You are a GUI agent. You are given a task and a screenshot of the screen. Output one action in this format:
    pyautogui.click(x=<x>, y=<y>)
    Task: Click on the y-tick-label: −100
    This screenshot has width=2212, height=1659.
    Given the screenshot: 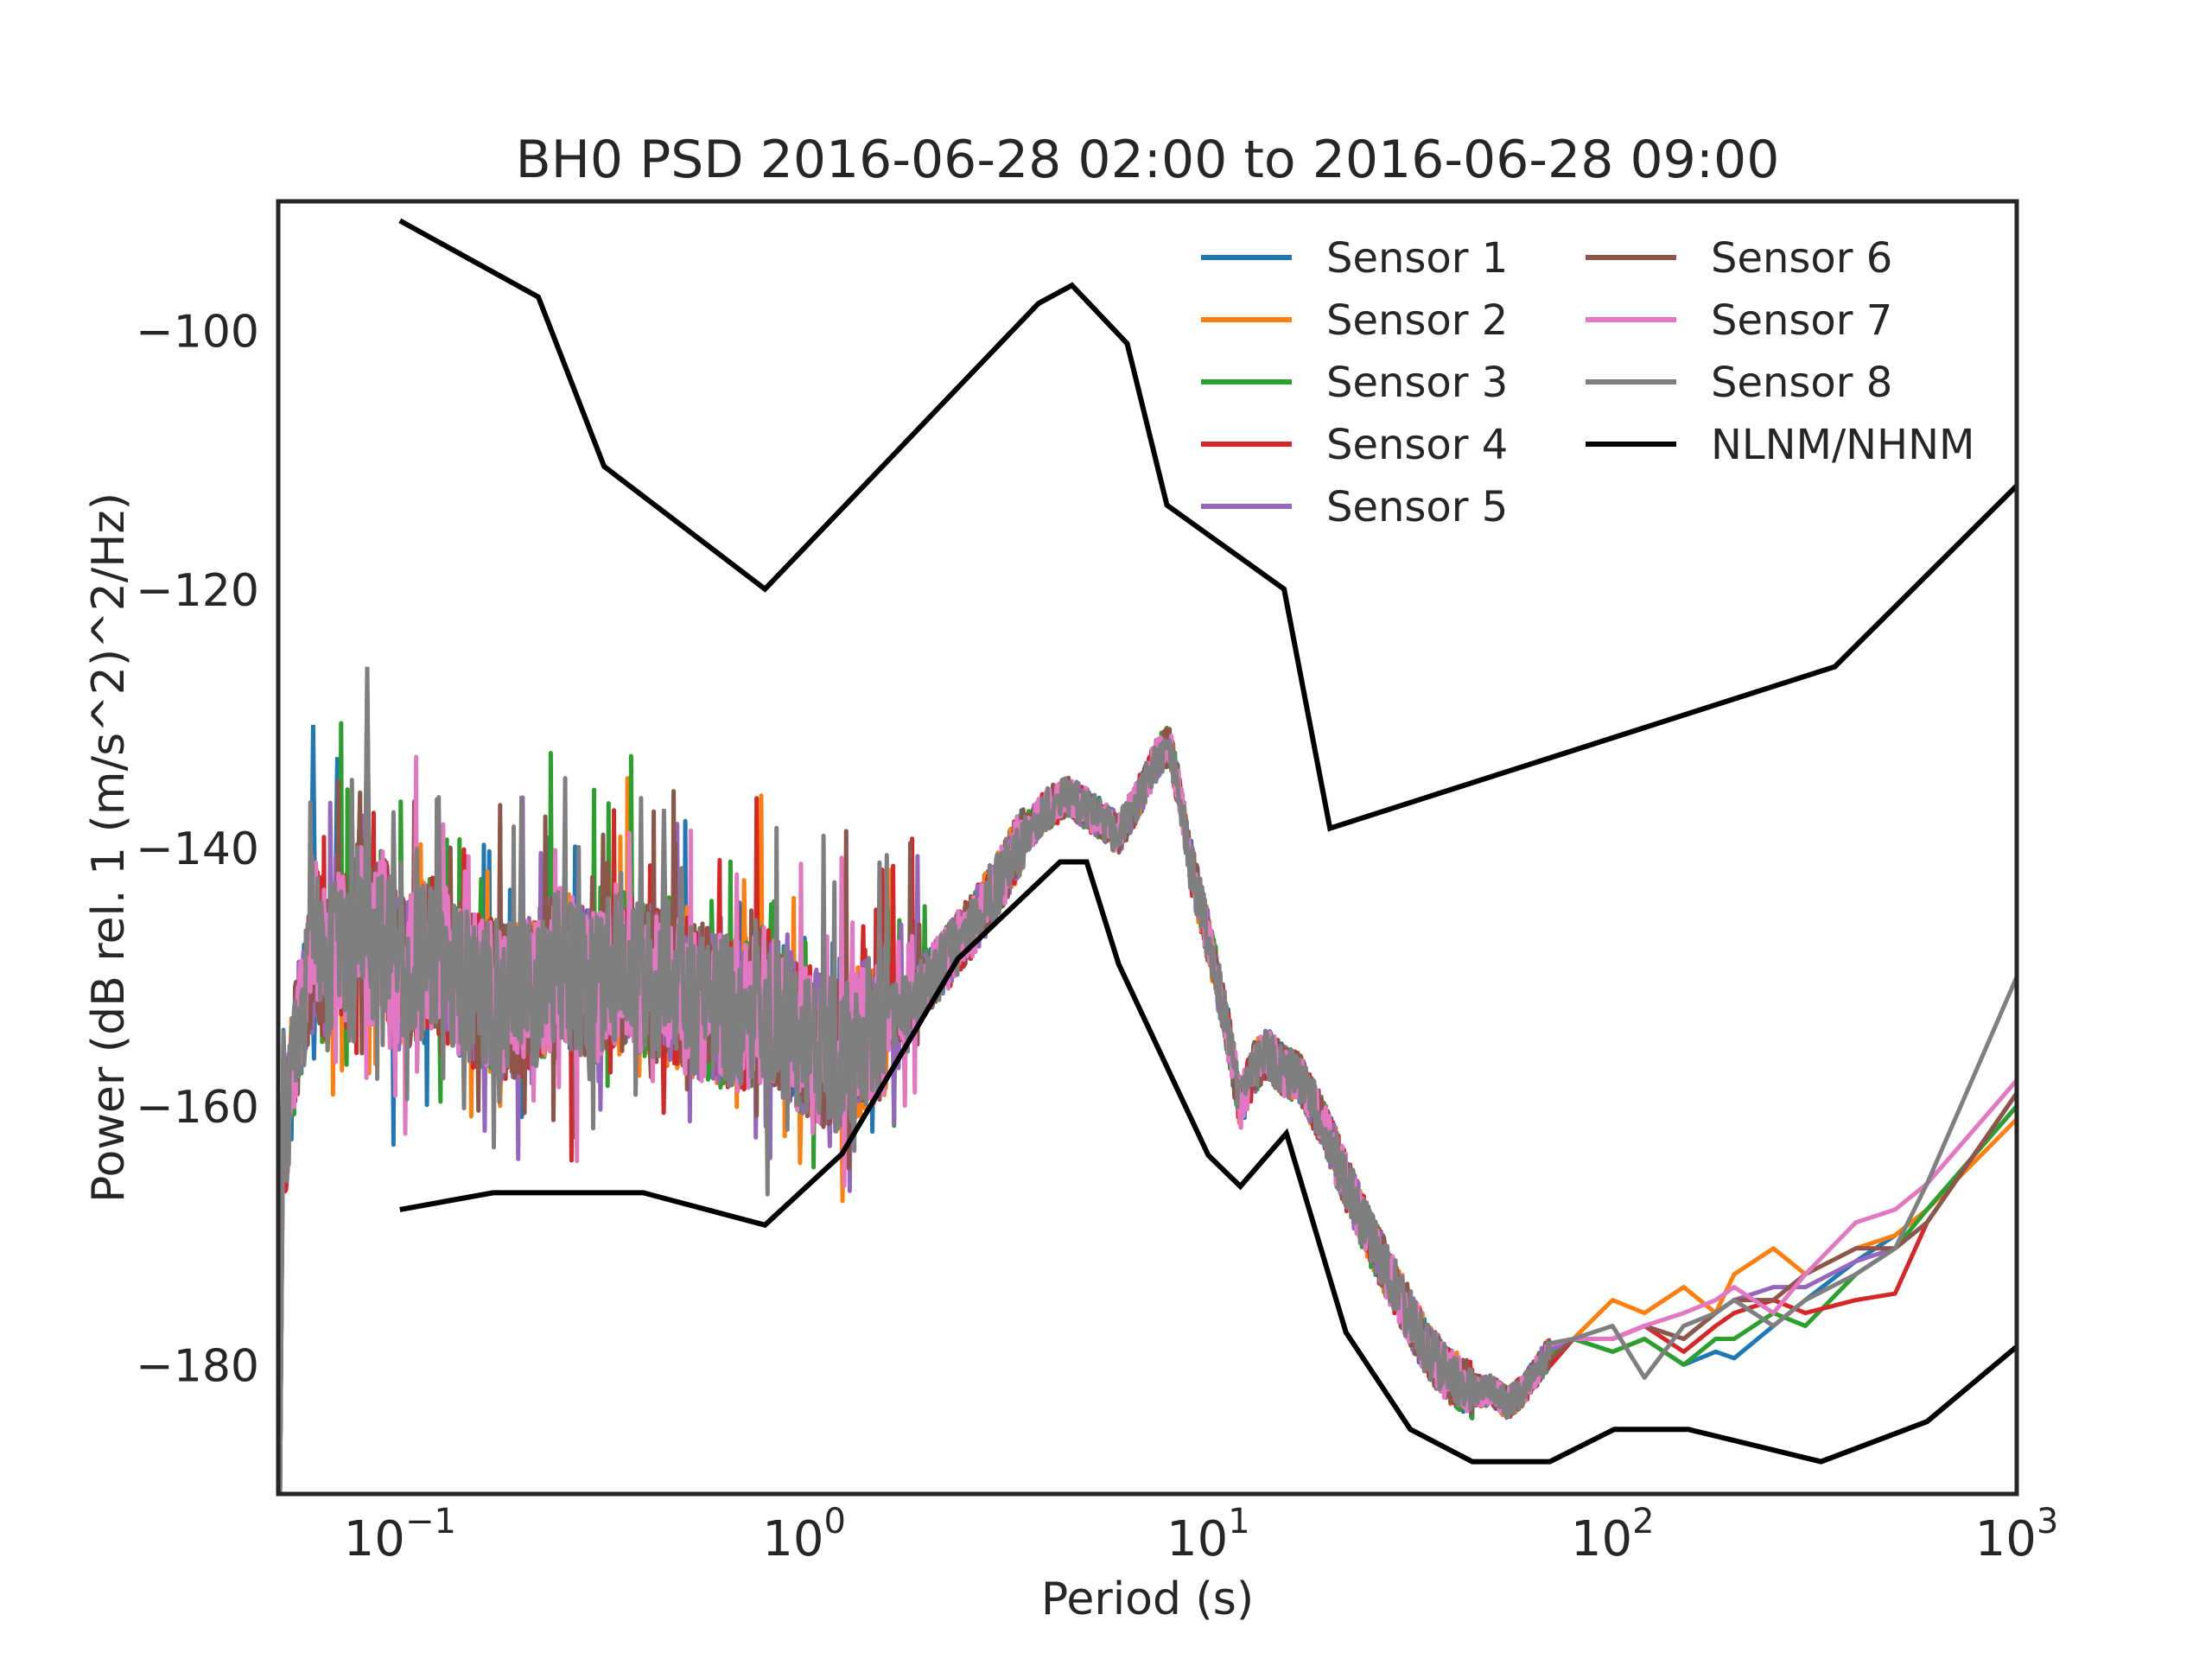 What is the action you would take?
    pyautogui.click(x=197, y=333)
    